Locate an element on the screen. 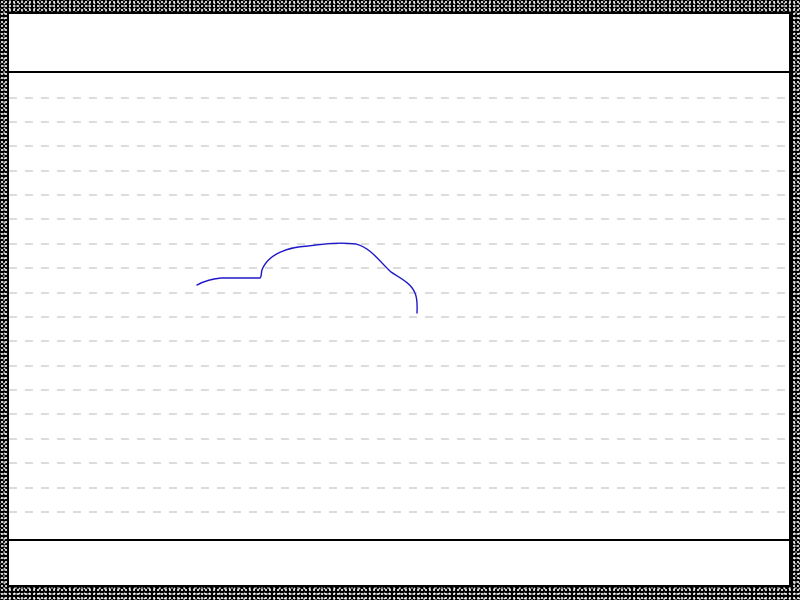  top-header-band is located at coordinates (399, 43).